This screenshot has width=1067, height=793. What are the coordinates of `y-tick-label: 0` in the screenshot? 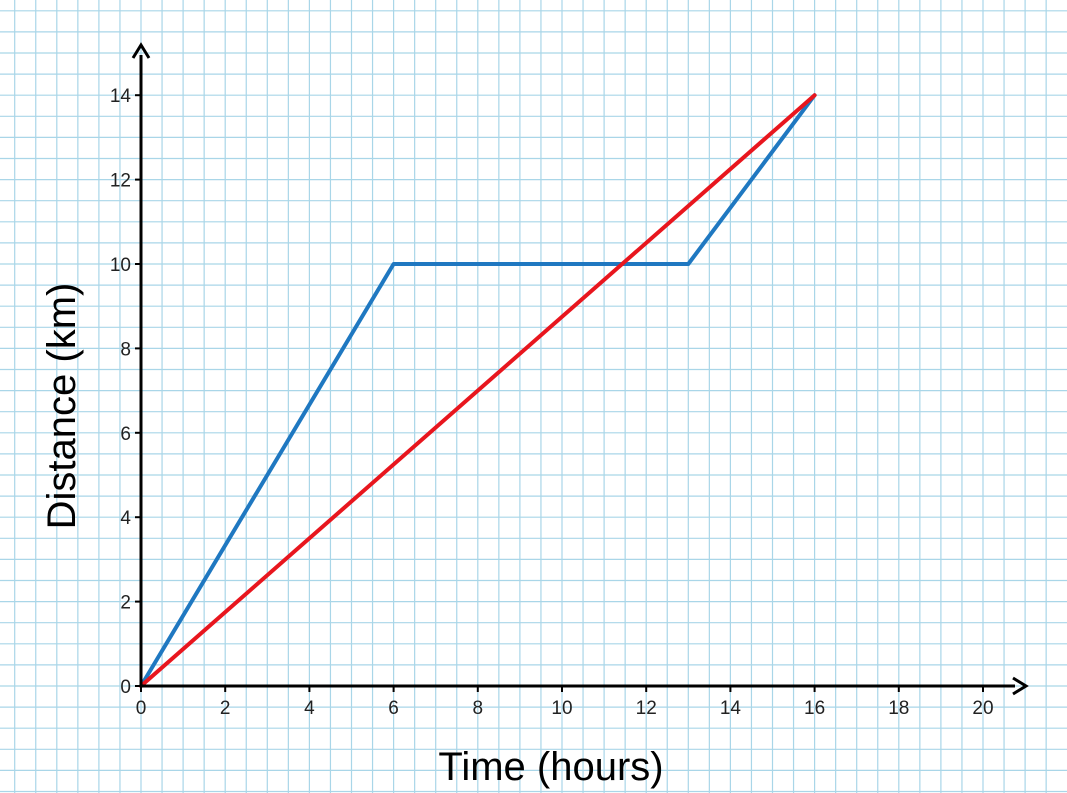 It's located at (125, 687).